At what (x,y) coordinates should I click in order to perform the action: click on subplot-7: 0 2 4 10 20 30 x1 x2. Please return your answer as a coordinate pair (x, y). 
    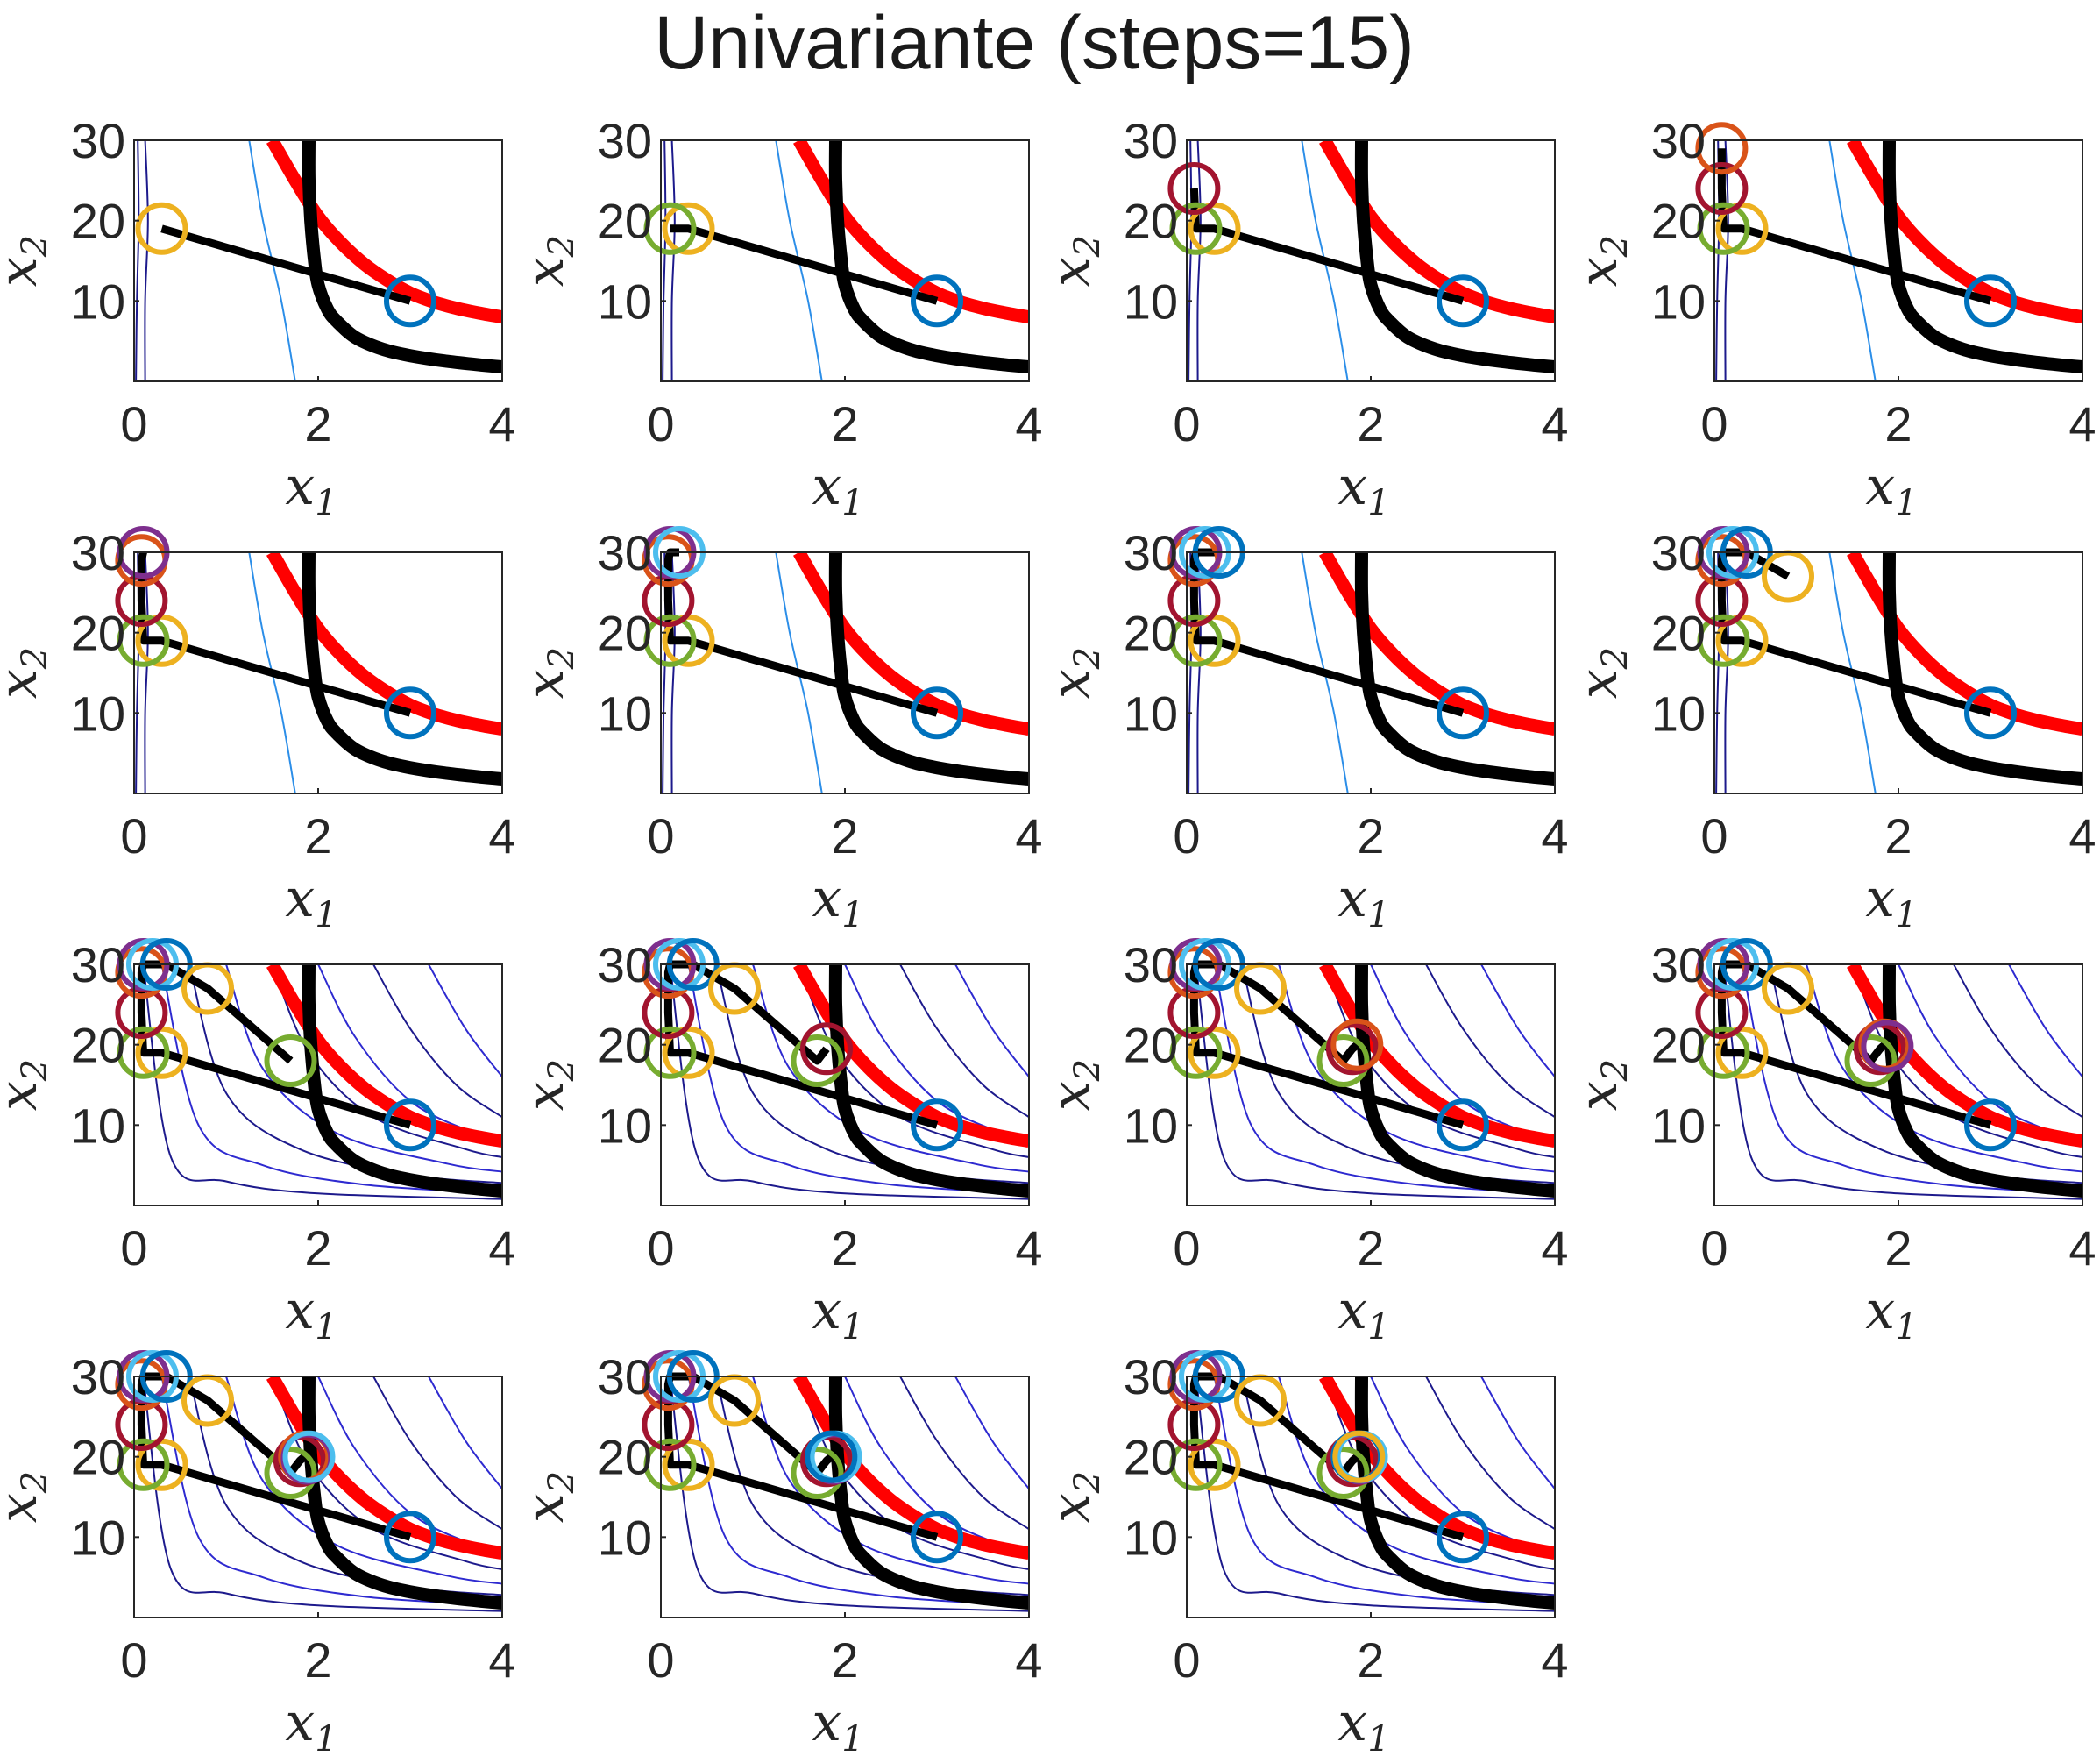
    Looking at the image, I should click on (1305, 730).